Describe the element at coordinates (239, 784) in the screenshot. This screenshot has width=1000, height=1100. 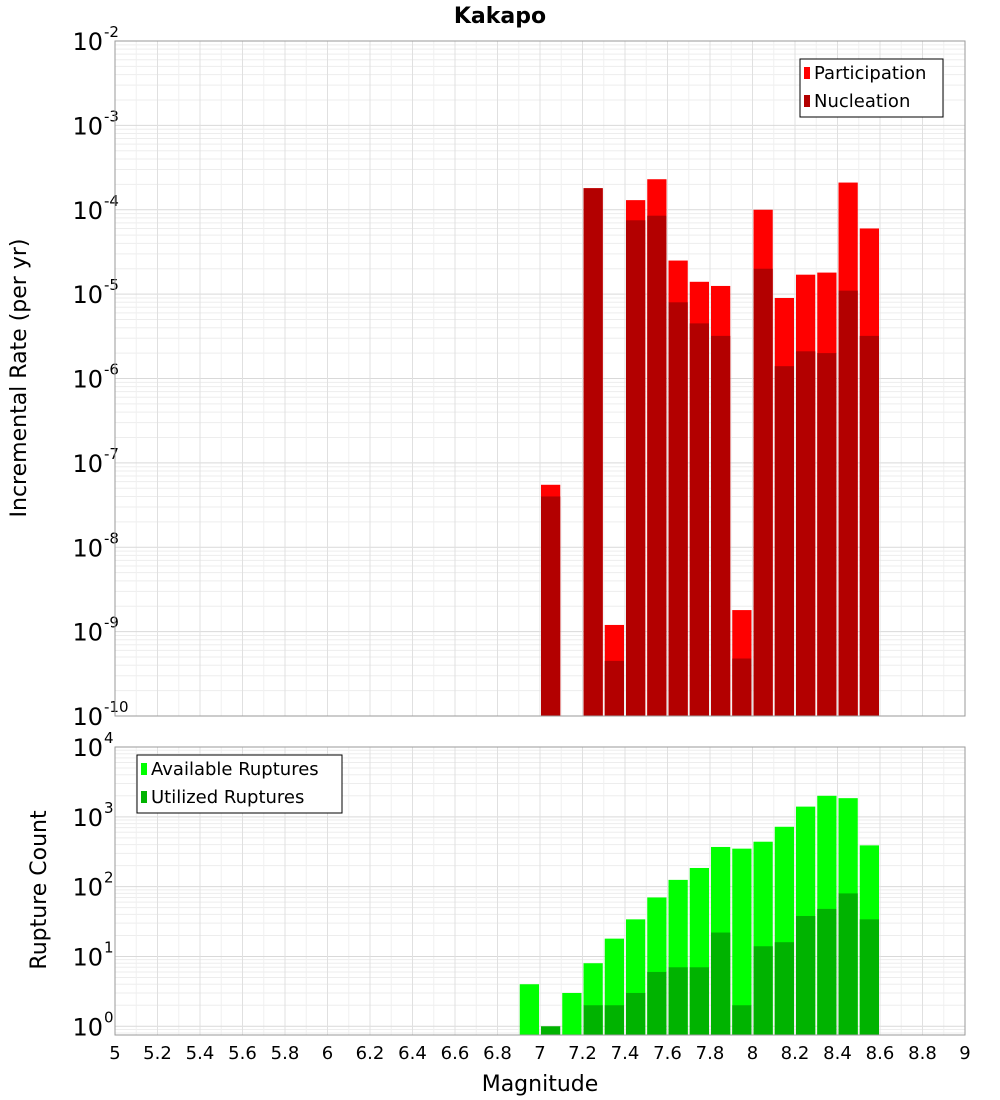
I see `count-legend-box` at that location.